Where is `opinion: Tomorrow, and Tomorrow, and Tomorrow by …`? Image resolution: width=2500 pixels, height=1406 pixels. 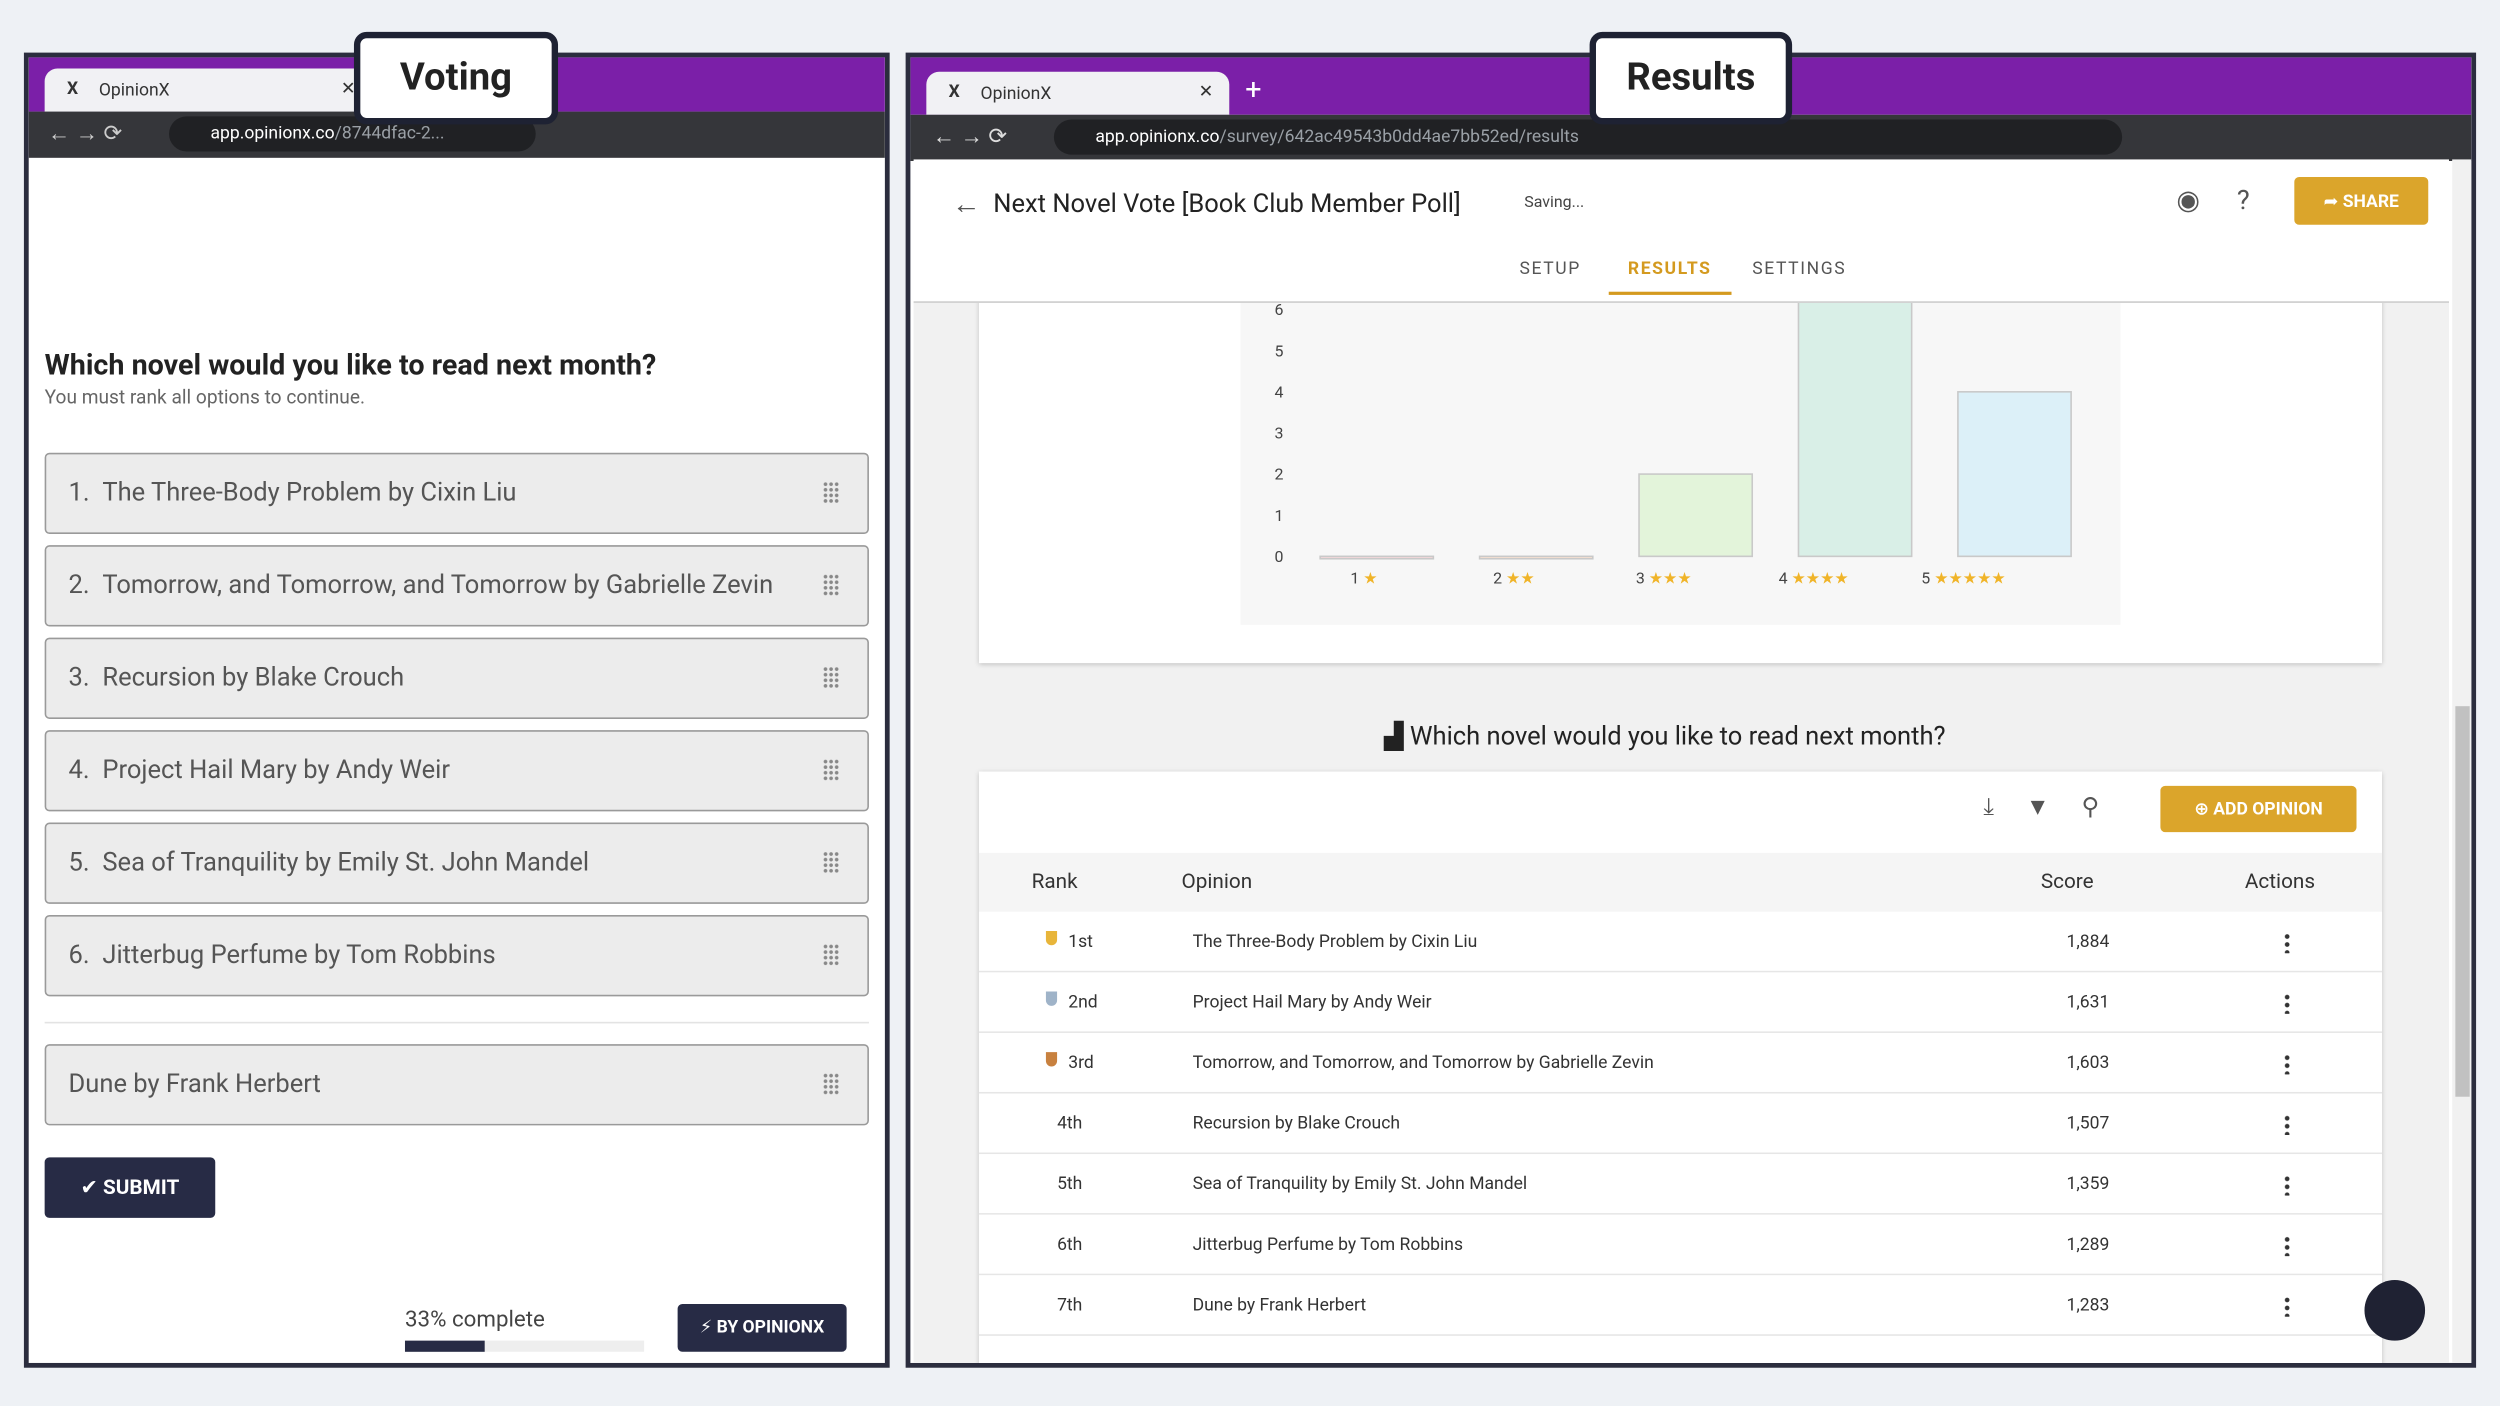 opinion: Tomorrow, and Tomorrow, and Tomorrow by … is located at coordinates (1423, 1062).